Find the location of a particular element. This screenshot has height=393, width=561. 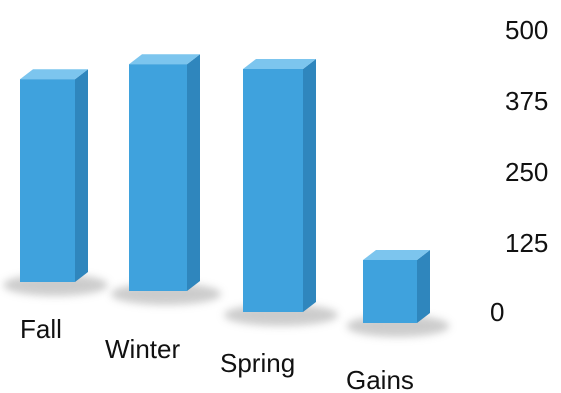

y-tick-label: 250 is located at coordinates (526, 172).